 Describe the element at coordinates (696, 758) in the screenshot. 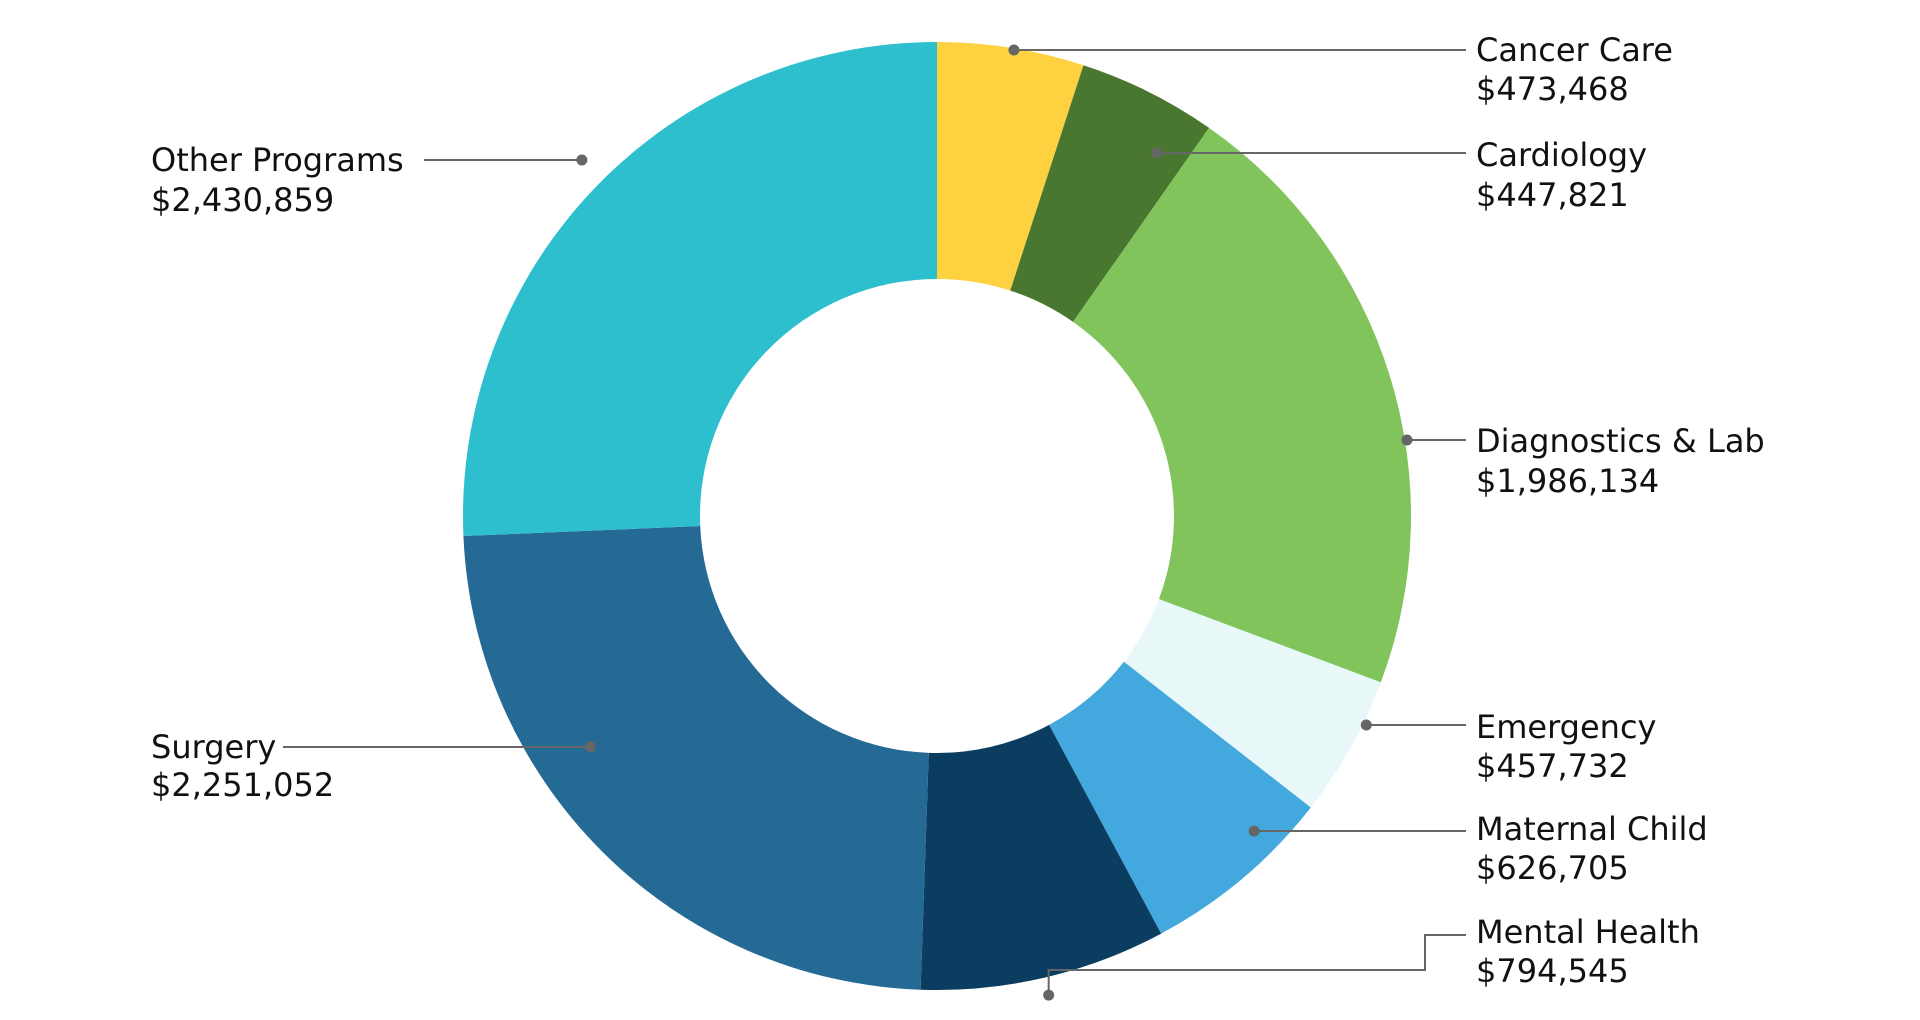

I see `slice-surgery` at that location.